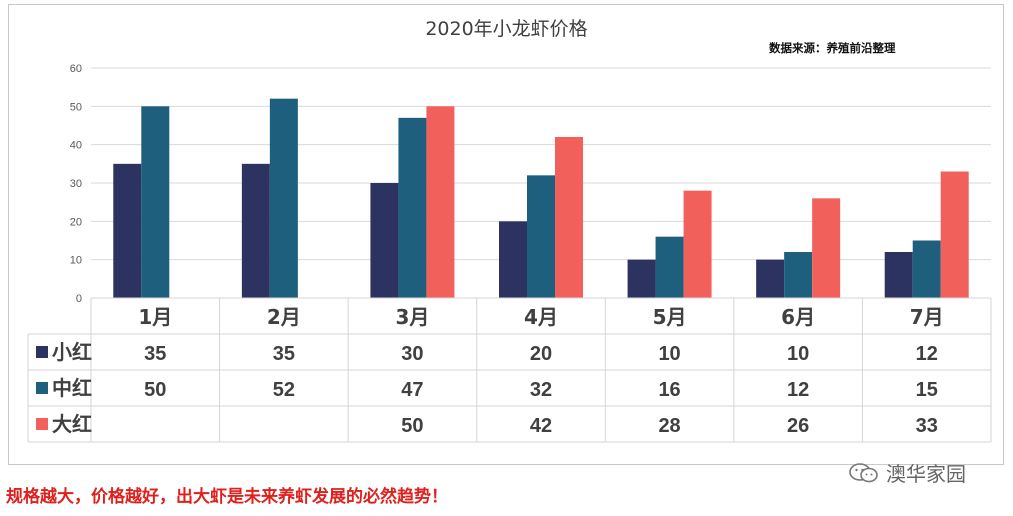  I want to click on y-tick-label: 0, so click(79, 299).